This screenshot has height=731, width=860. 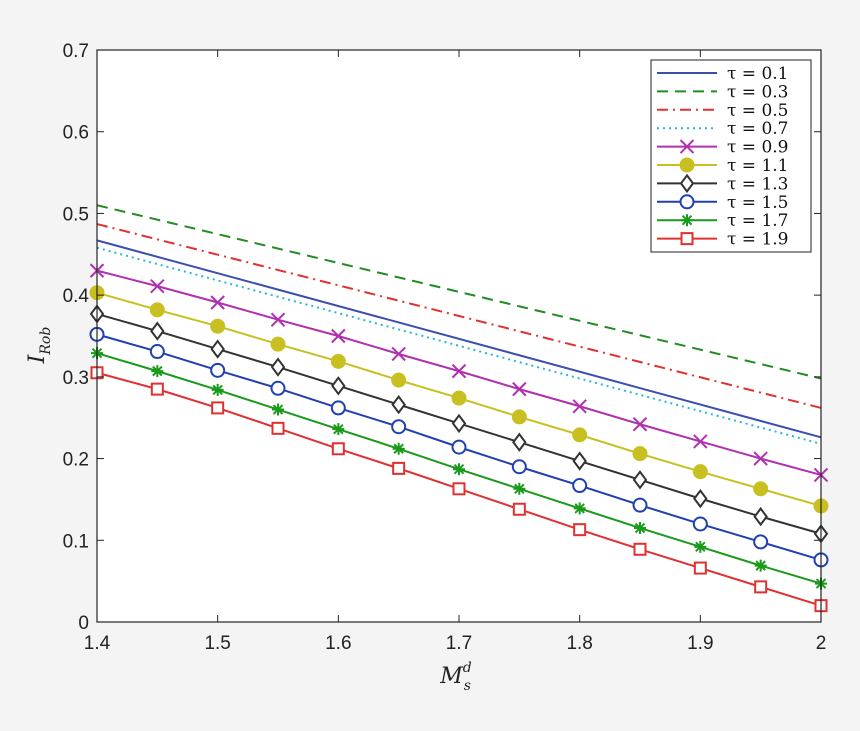 I want to click on legend-label: τ = 0.7, so click(x=758, y=129).